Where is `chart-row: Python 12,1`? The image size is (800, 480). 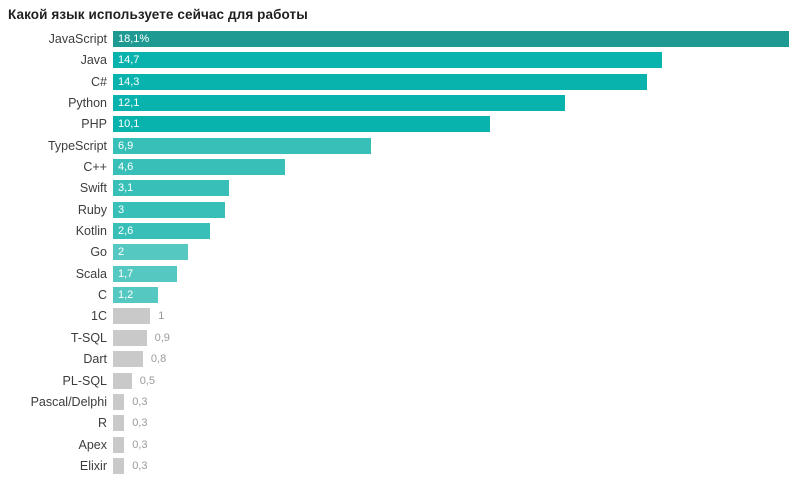
chart-row: Python 12,1 is located at coordinates (400, 103).